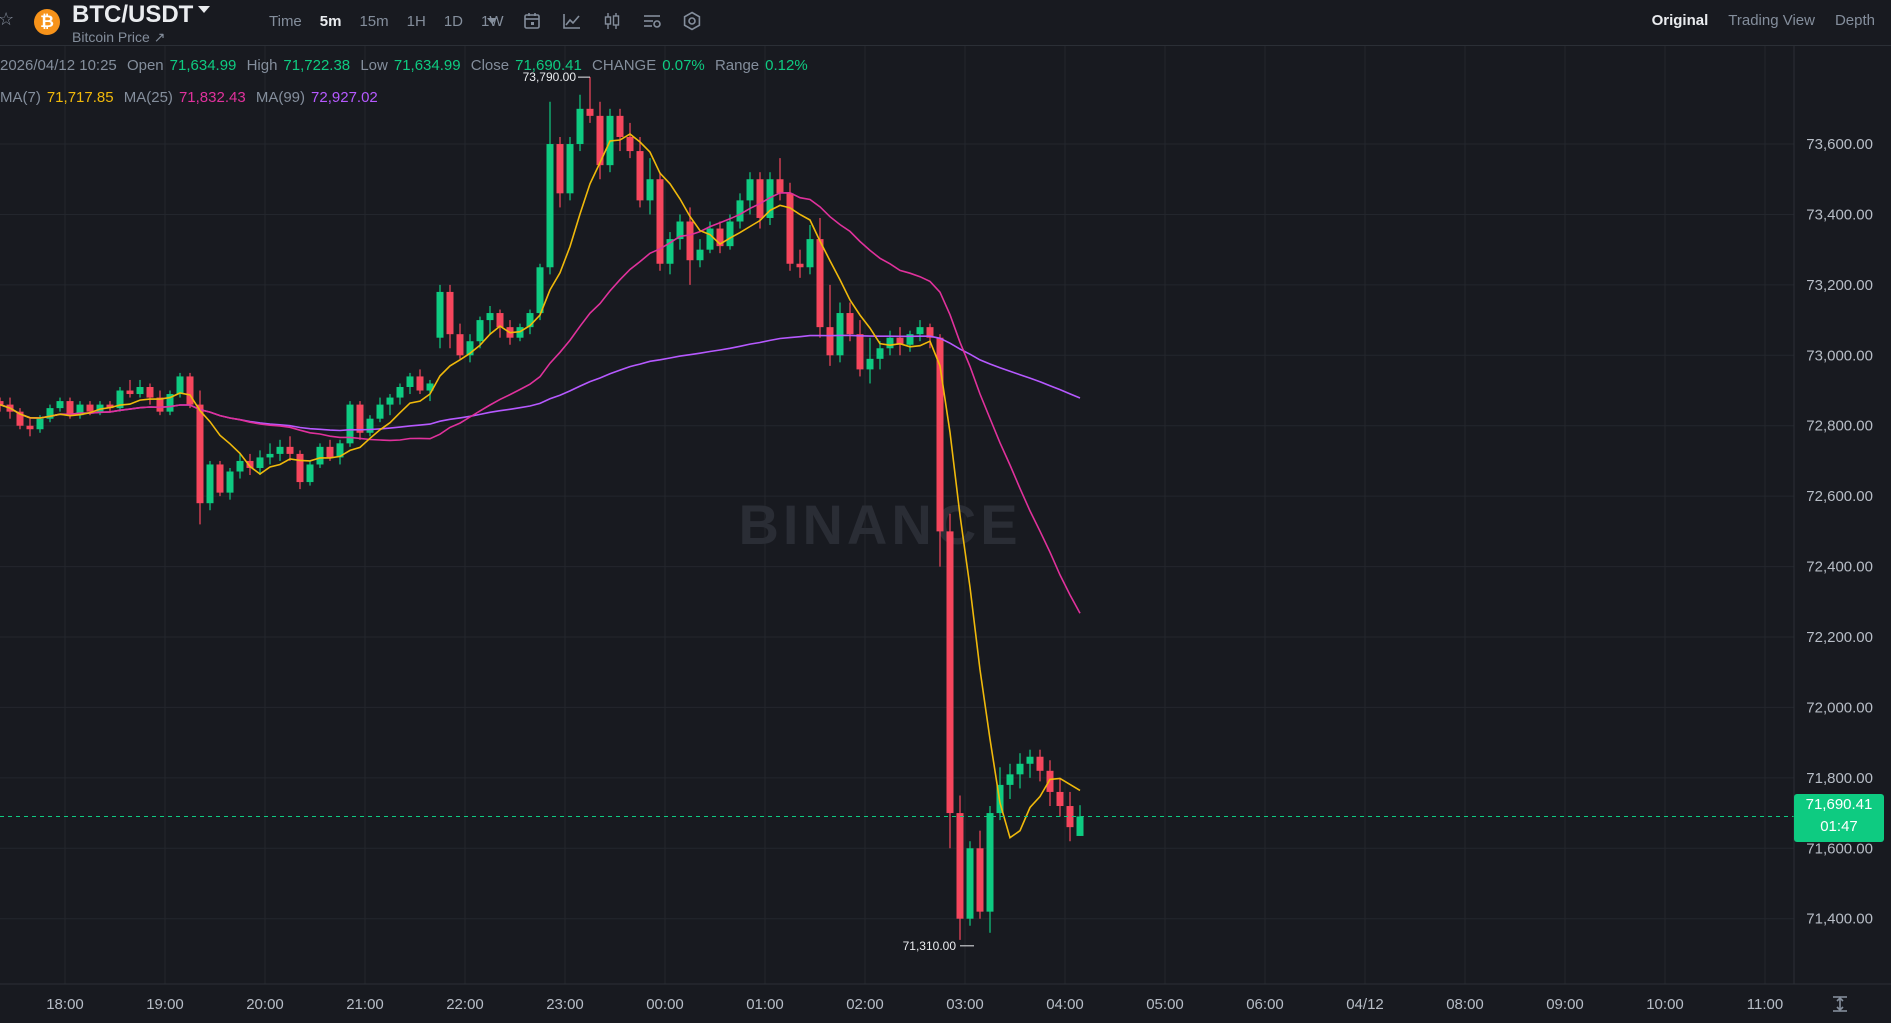  I want to click on view-switcher: Original Trading View Depth, so click(1763, 20).